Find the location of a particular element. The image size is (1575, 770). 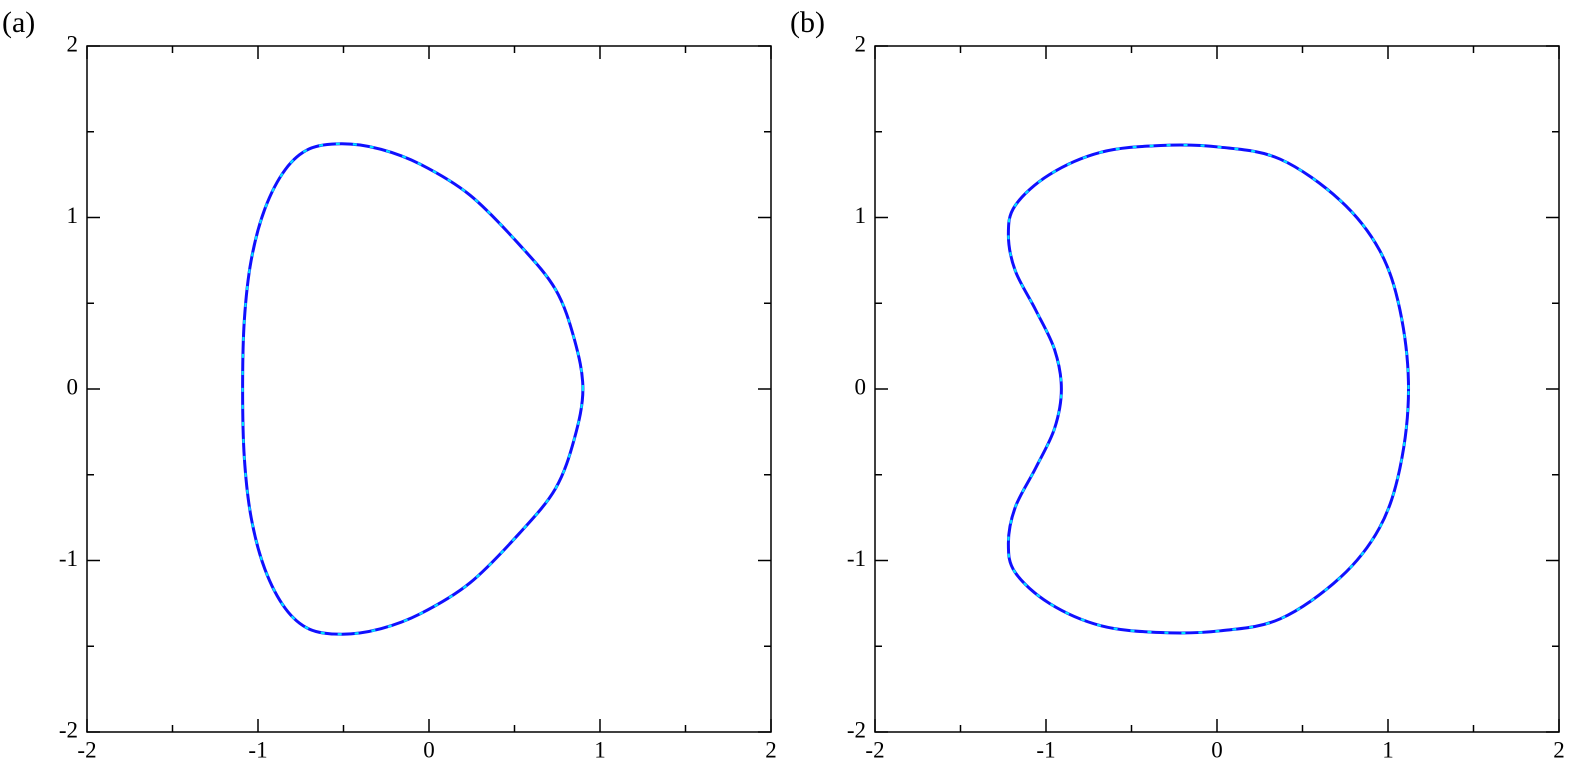

curve is located at coordinates (413, 389).